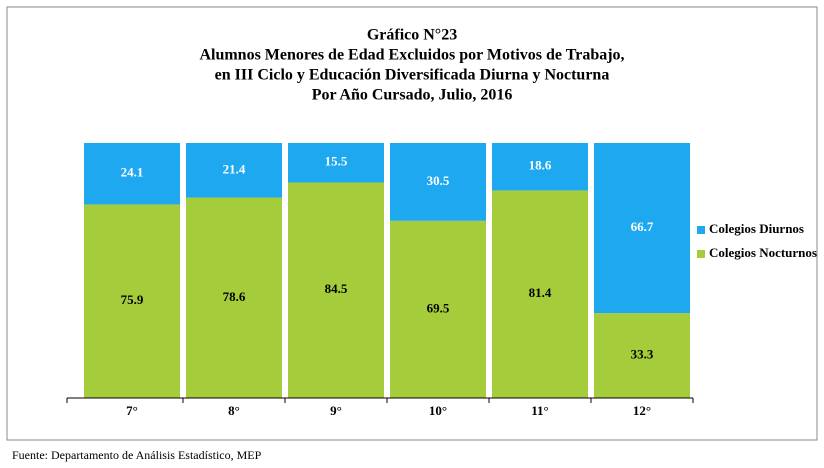 This screenshot has height=468, width=824. What do you see at coordinates (412, 35) in the screenshot?
I see `chart-title: Gráfico N°23` at bounding box center [412, 35].